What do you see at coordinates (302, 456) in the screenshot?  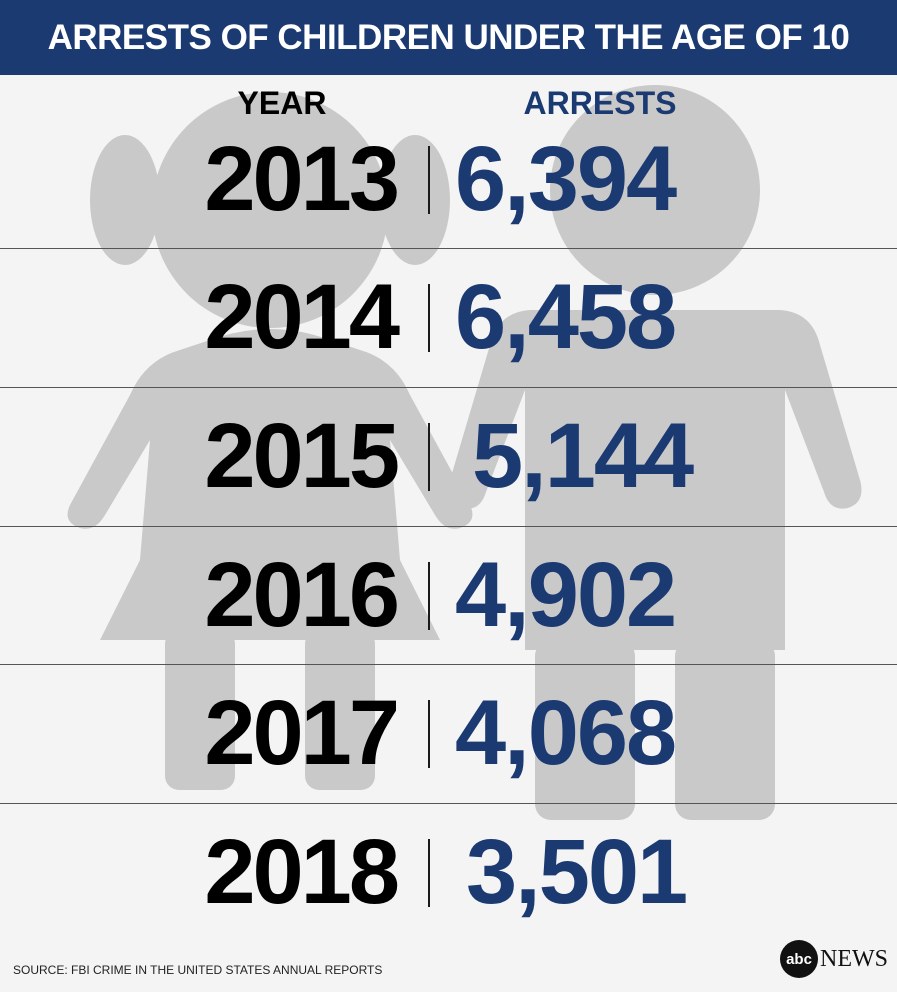 I see `year-cell: 2015` at bounding box center [302, 456].